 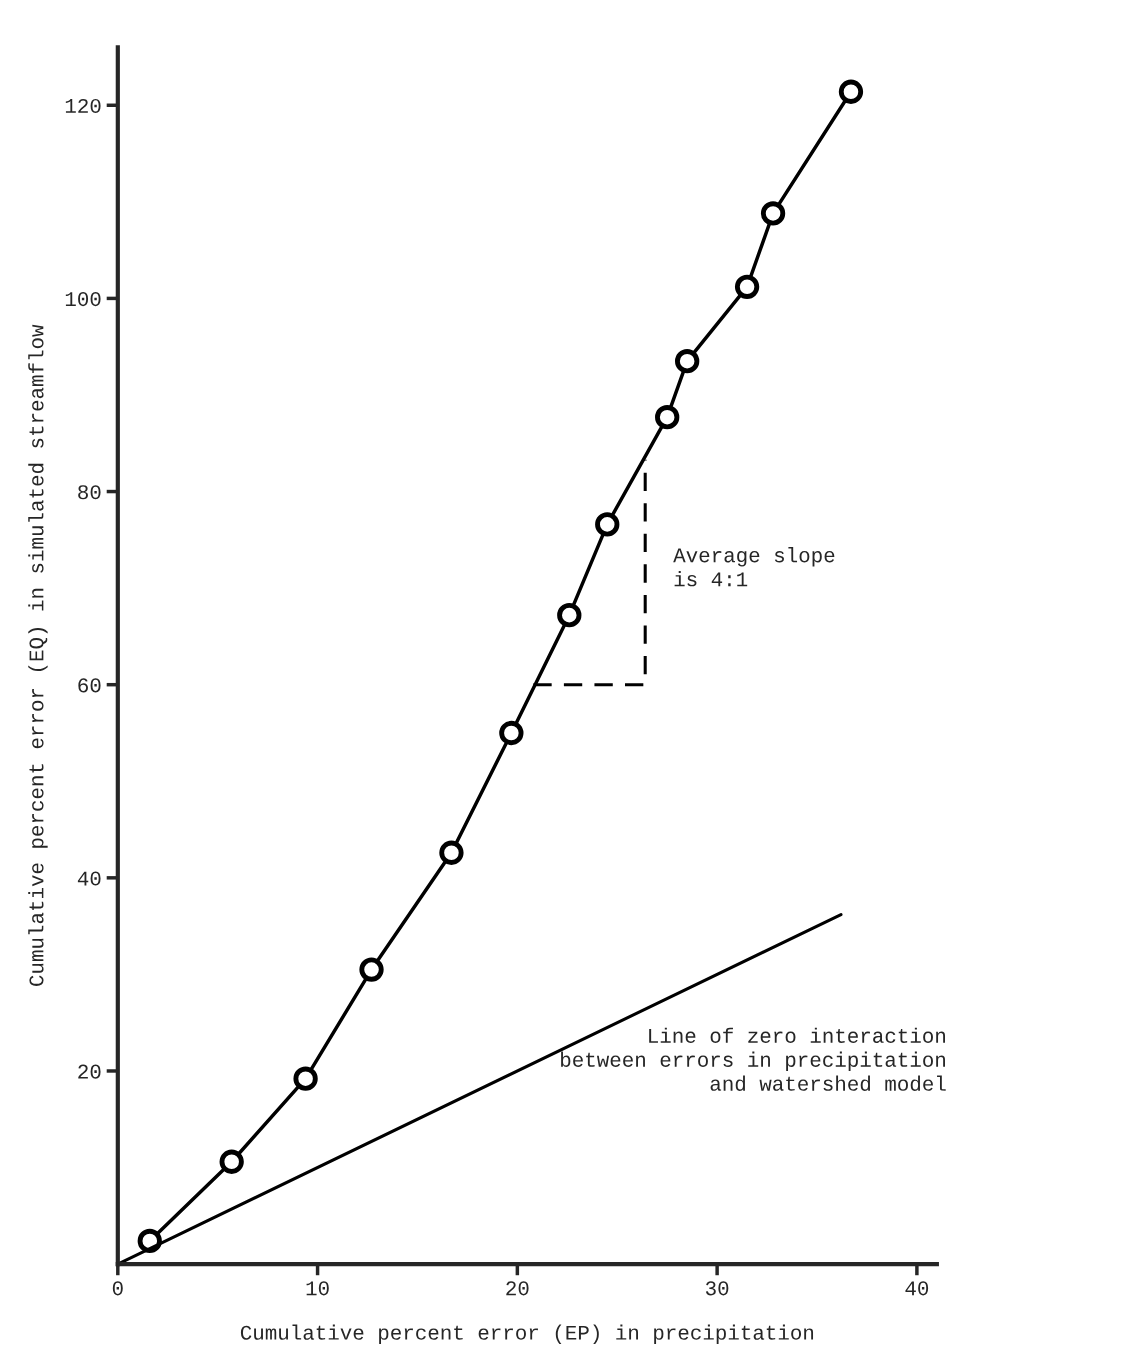 What do you see at coordinates (317, 1288) in the screenshot?
I see `x-tick-label: 10` at bounding box center [317, 1288].